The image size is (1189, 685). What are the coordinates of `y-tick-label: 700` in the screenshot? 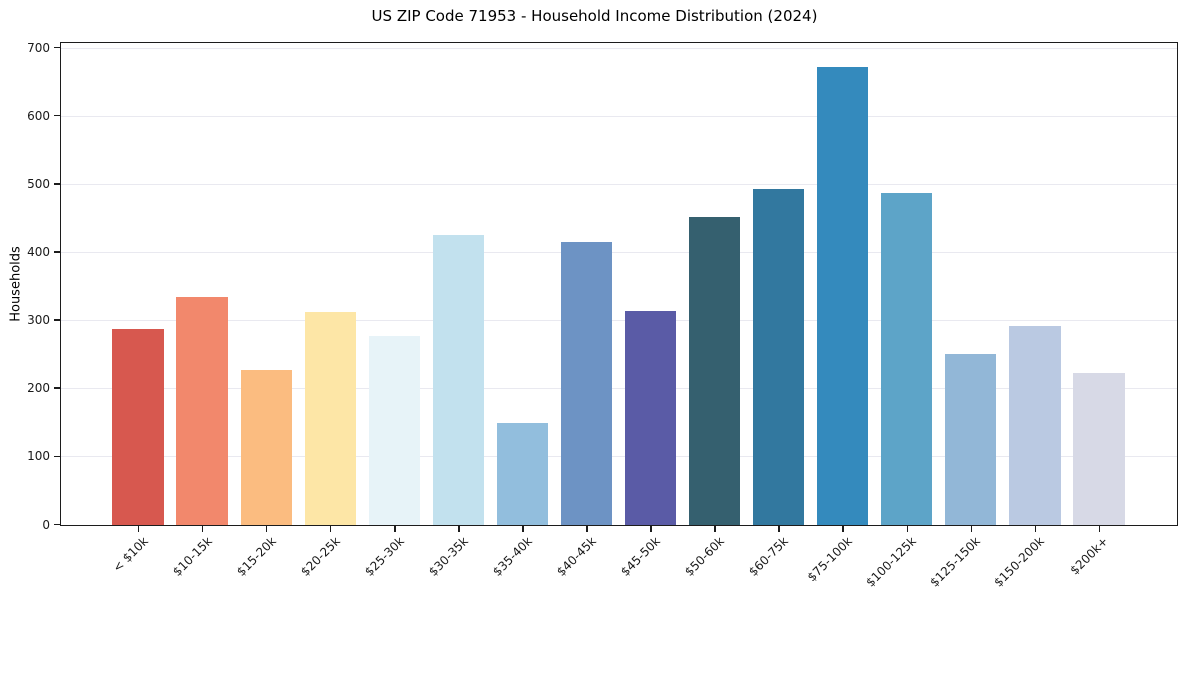 It's located at (38, 47).